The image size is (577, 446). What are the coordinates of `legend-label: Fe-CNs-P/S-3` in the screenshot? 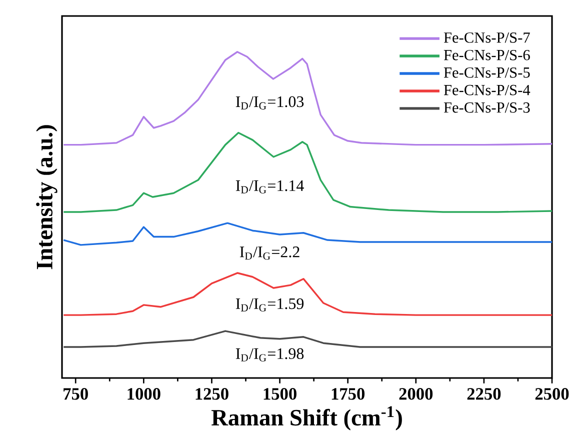 It's located at (487, 107).